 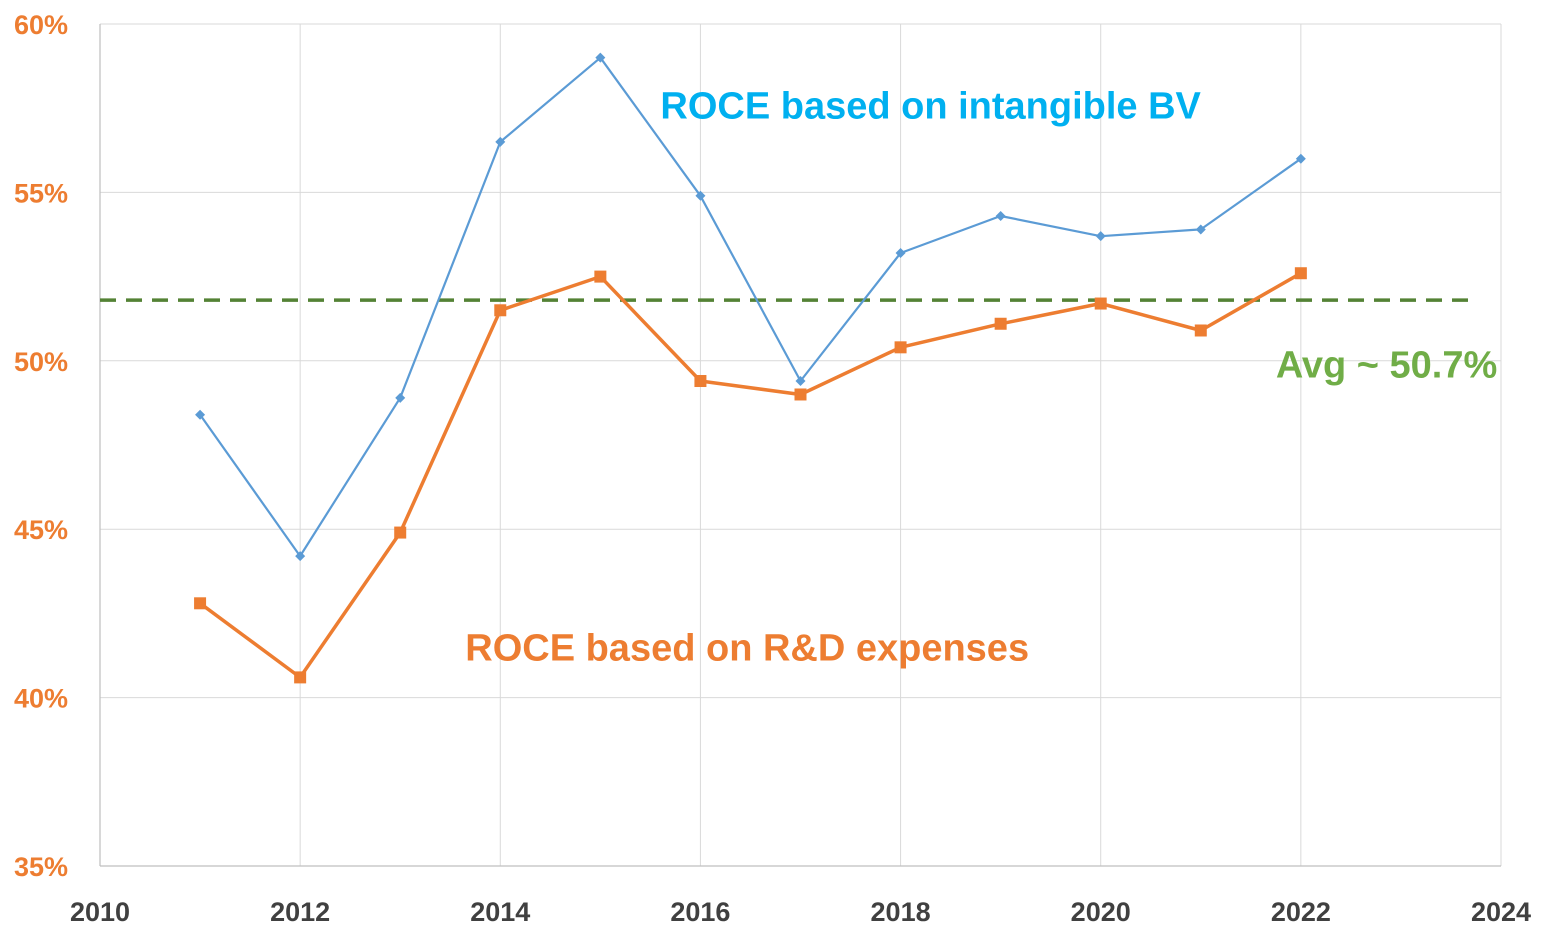 I want to click on annotation-0: ROCE based on intangible BV, so click(x=930, y=106).